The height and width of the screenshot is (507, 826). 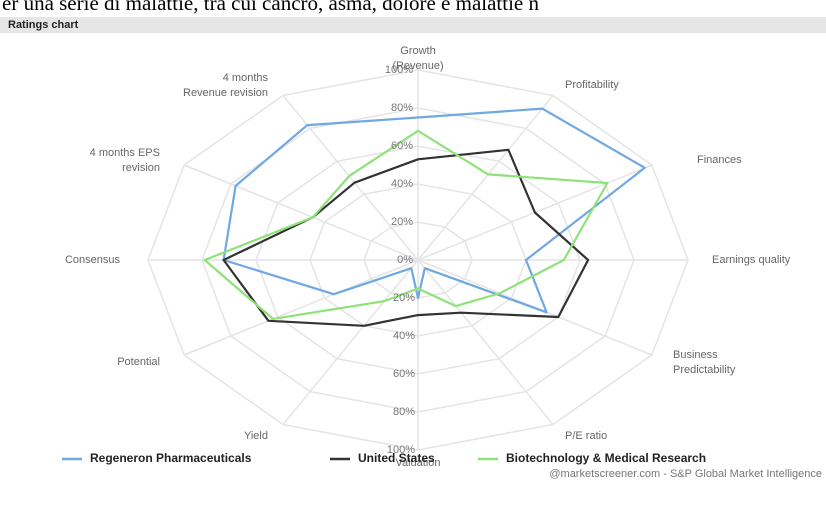 I want to click on category-label: Revenue revision, so click(x=225, y=93).